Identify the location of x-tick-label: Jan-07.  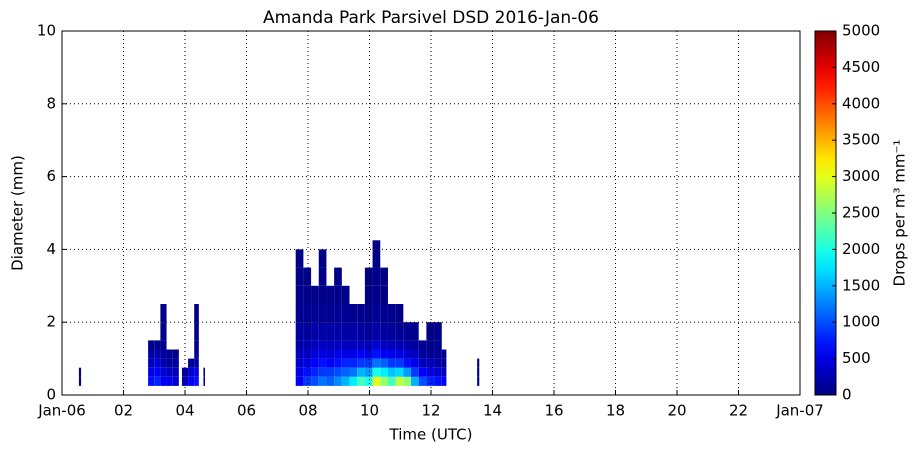
(799, 411).